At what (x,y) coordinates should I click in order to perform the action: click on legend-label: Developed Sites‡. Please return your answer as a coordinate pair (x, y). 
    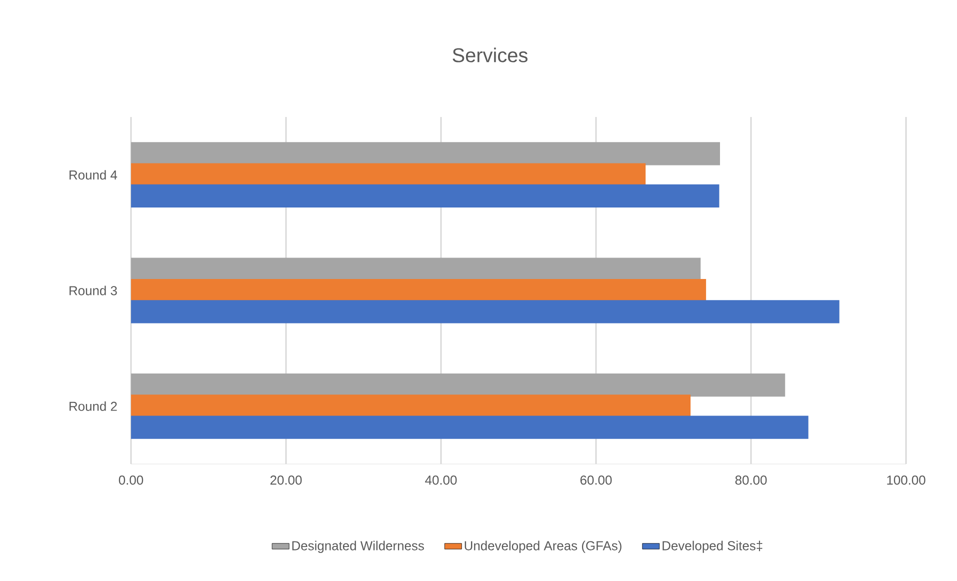
    Looking at the image, I should click on (712, 546).